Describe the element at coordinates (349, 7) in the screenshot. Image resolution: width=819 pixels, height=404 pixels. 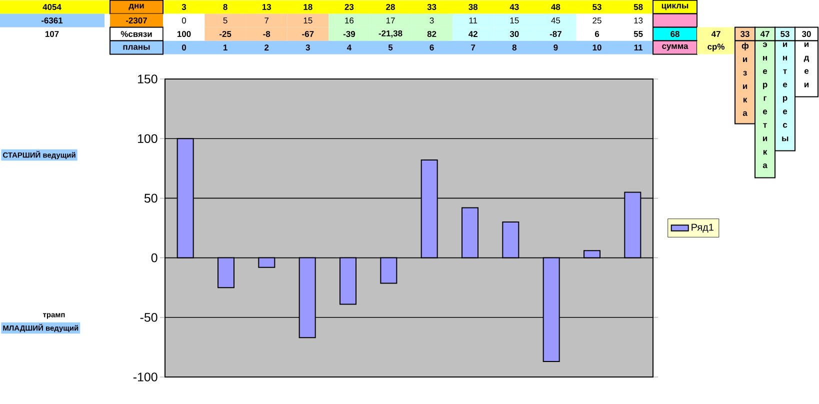
I see `text: 23` at that location.